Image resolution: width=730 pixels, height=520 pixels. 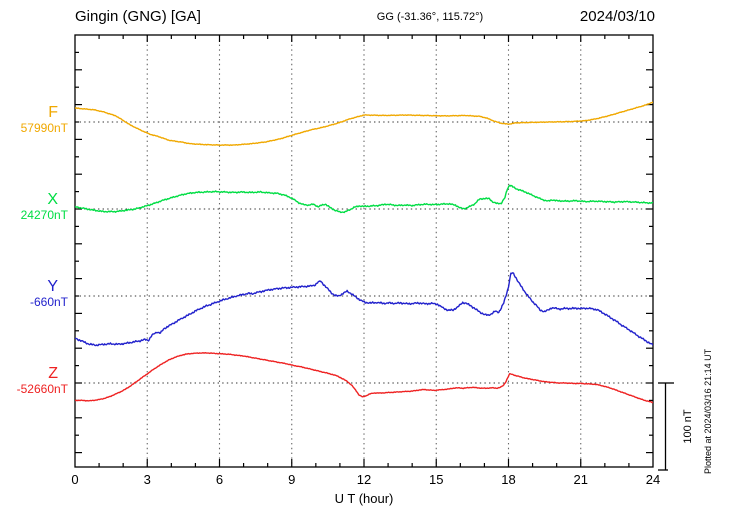 I want to click on plot-timestamp-note: Plotted at 2024/03/16 21:14 UT, so click(x=708, y=411).